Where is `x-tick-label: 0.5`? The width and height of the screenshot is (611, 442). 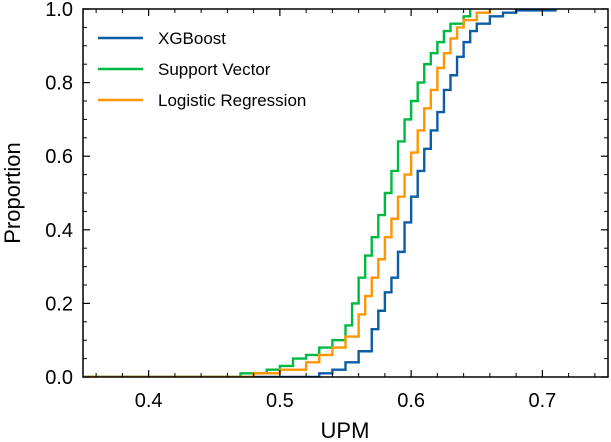 x-tick-label: 0.5 is located at coordinates (280, 401).